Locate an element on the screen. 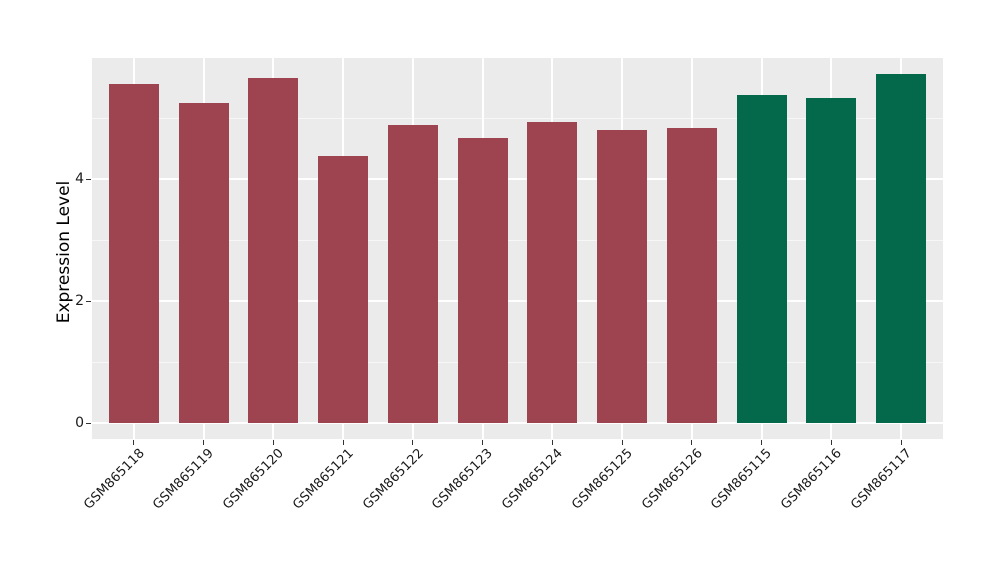 Image resolution: width=1000 pixels, height=580 pixels. x-tick-label: GSM865119 is located at coordinates (184, 479).